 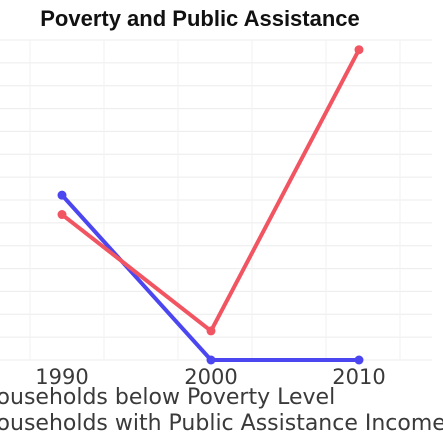 I want to click on x-tick-label: 2010, so click(x=358, y=377).